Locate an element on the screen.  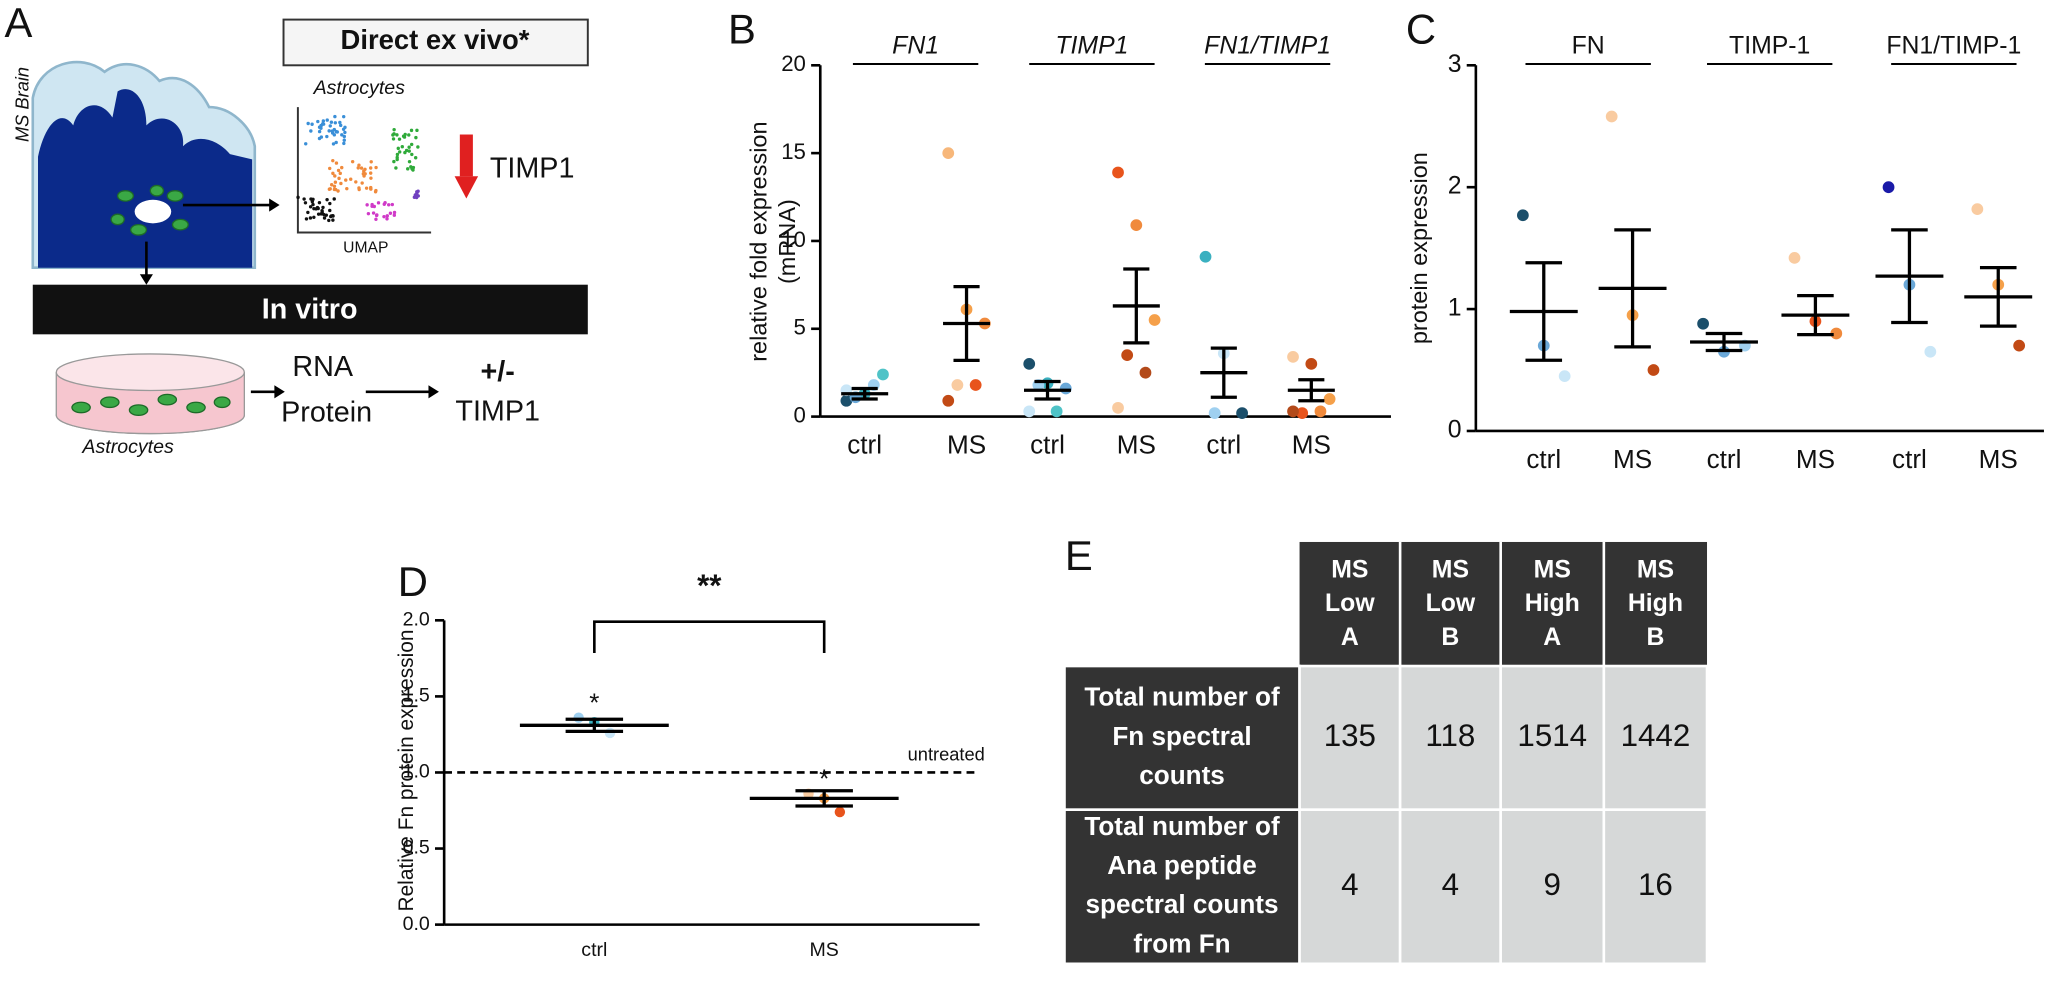
row-header: Total number of is located at coordinates (1182, 826).